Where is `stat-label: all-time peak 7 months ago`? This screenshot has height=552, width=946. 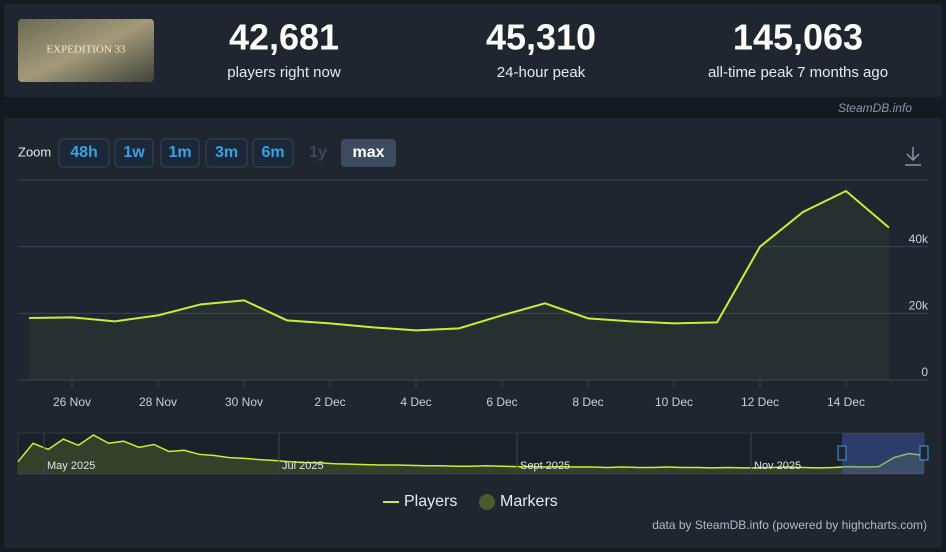
stat-label: all-time peak 7 months ago is located at coordinates (798, 72).